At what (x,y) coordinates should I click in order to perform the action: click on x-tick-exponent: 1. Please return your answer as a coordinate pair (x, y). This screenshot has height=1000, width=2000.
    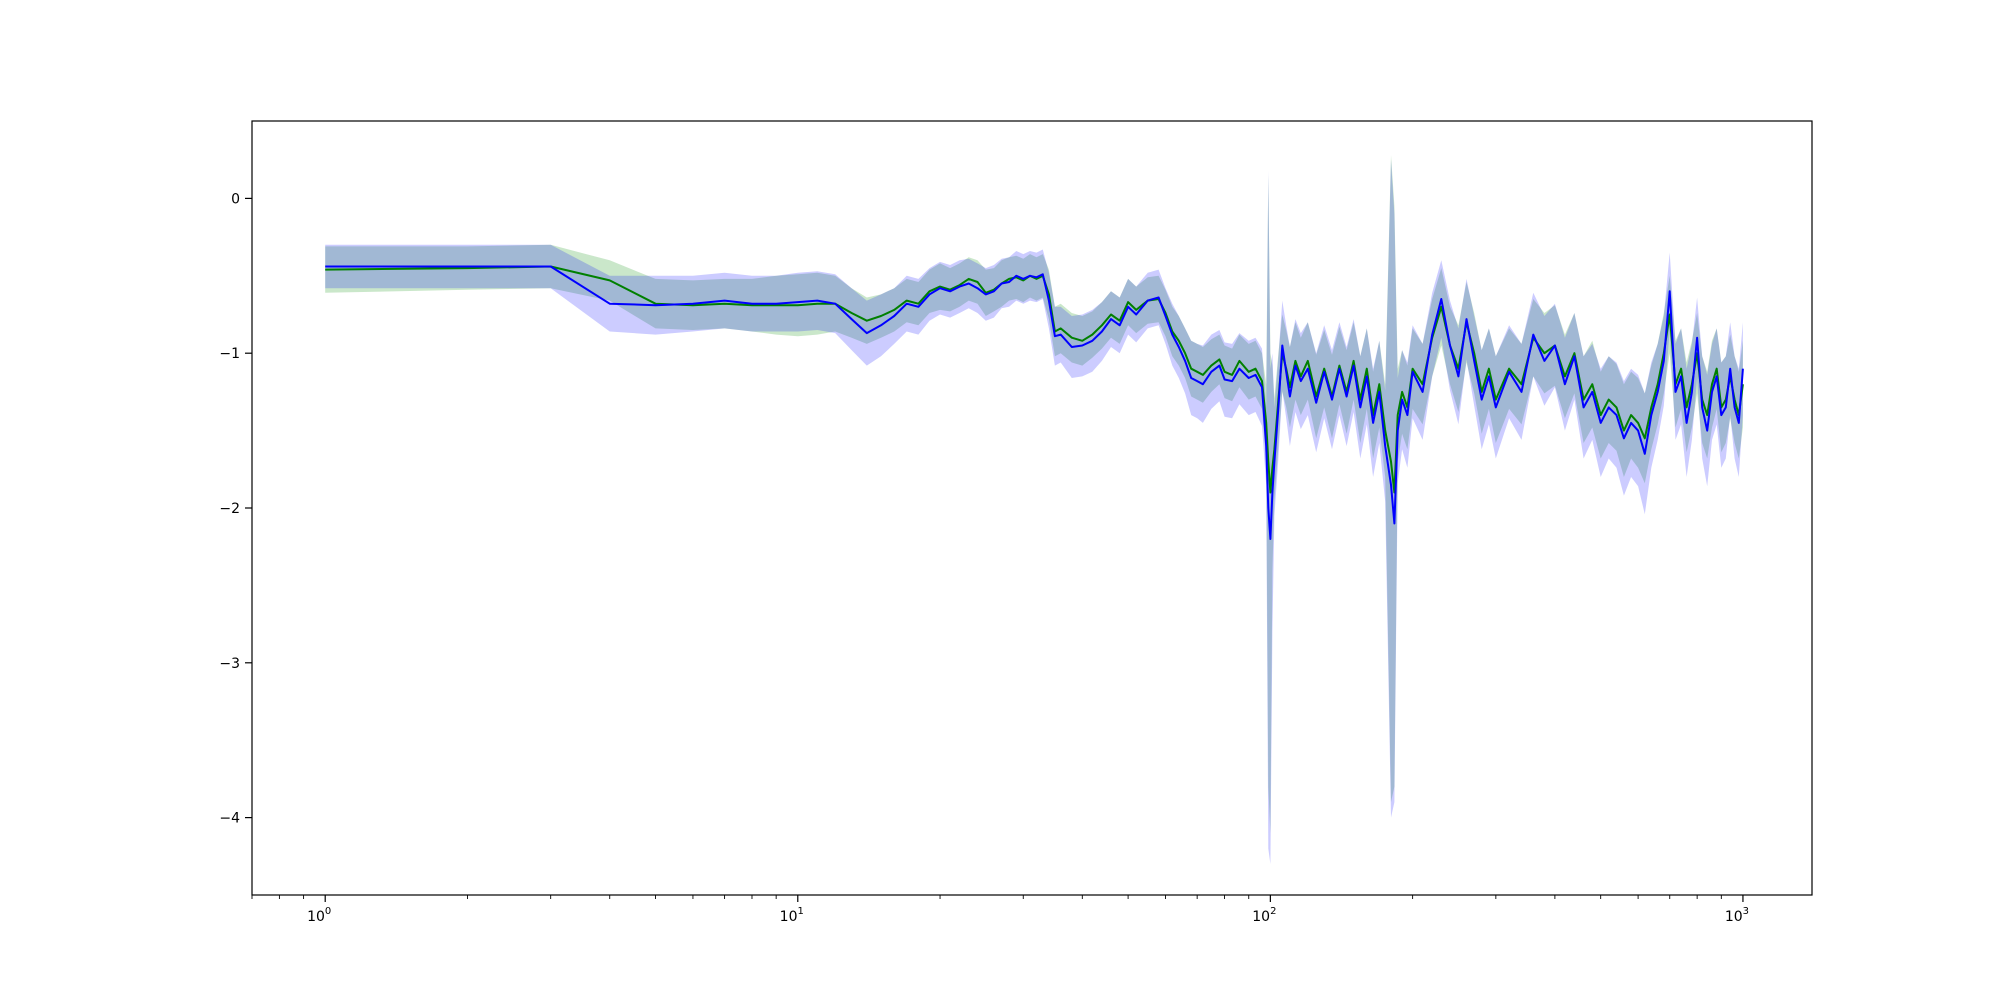
    Looking at the image, I should click on (801, 911).